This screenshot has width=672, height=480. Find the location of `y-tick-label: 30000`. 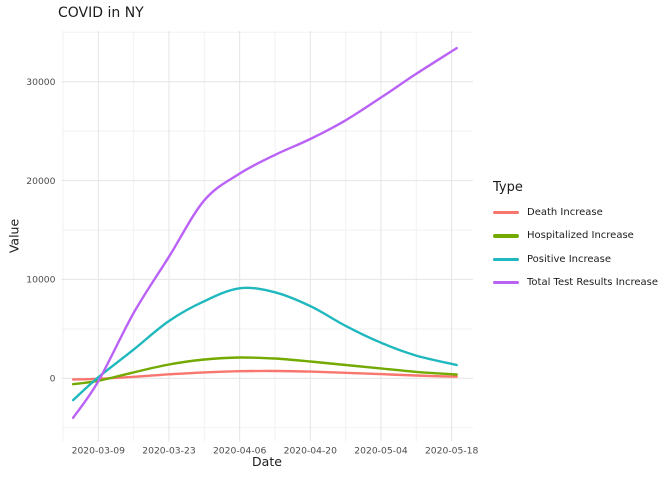

y-tick-label: 30000 is located at coordinates (40, 82).